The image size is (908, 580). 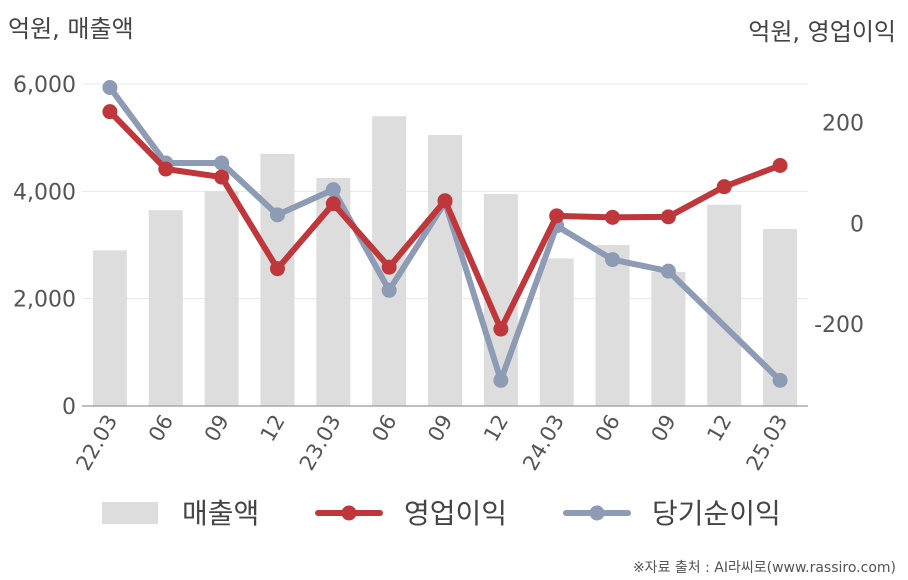 I want to click on y-left-tick-label: 4,000, so click(x=44, y=192).